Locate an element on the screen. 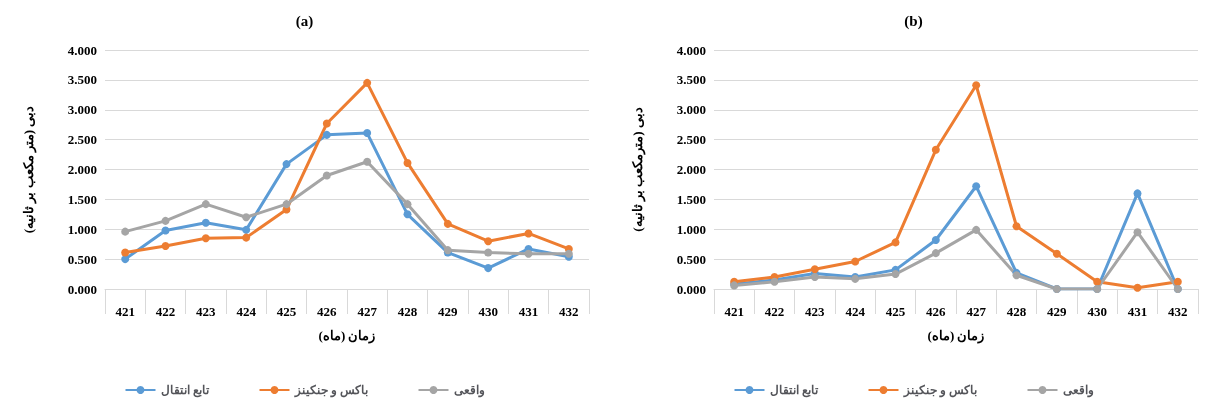 Image resolution: width=1219 pixels, height=407 pixels. chart-title: (b) is located at coordinates (913, 21).